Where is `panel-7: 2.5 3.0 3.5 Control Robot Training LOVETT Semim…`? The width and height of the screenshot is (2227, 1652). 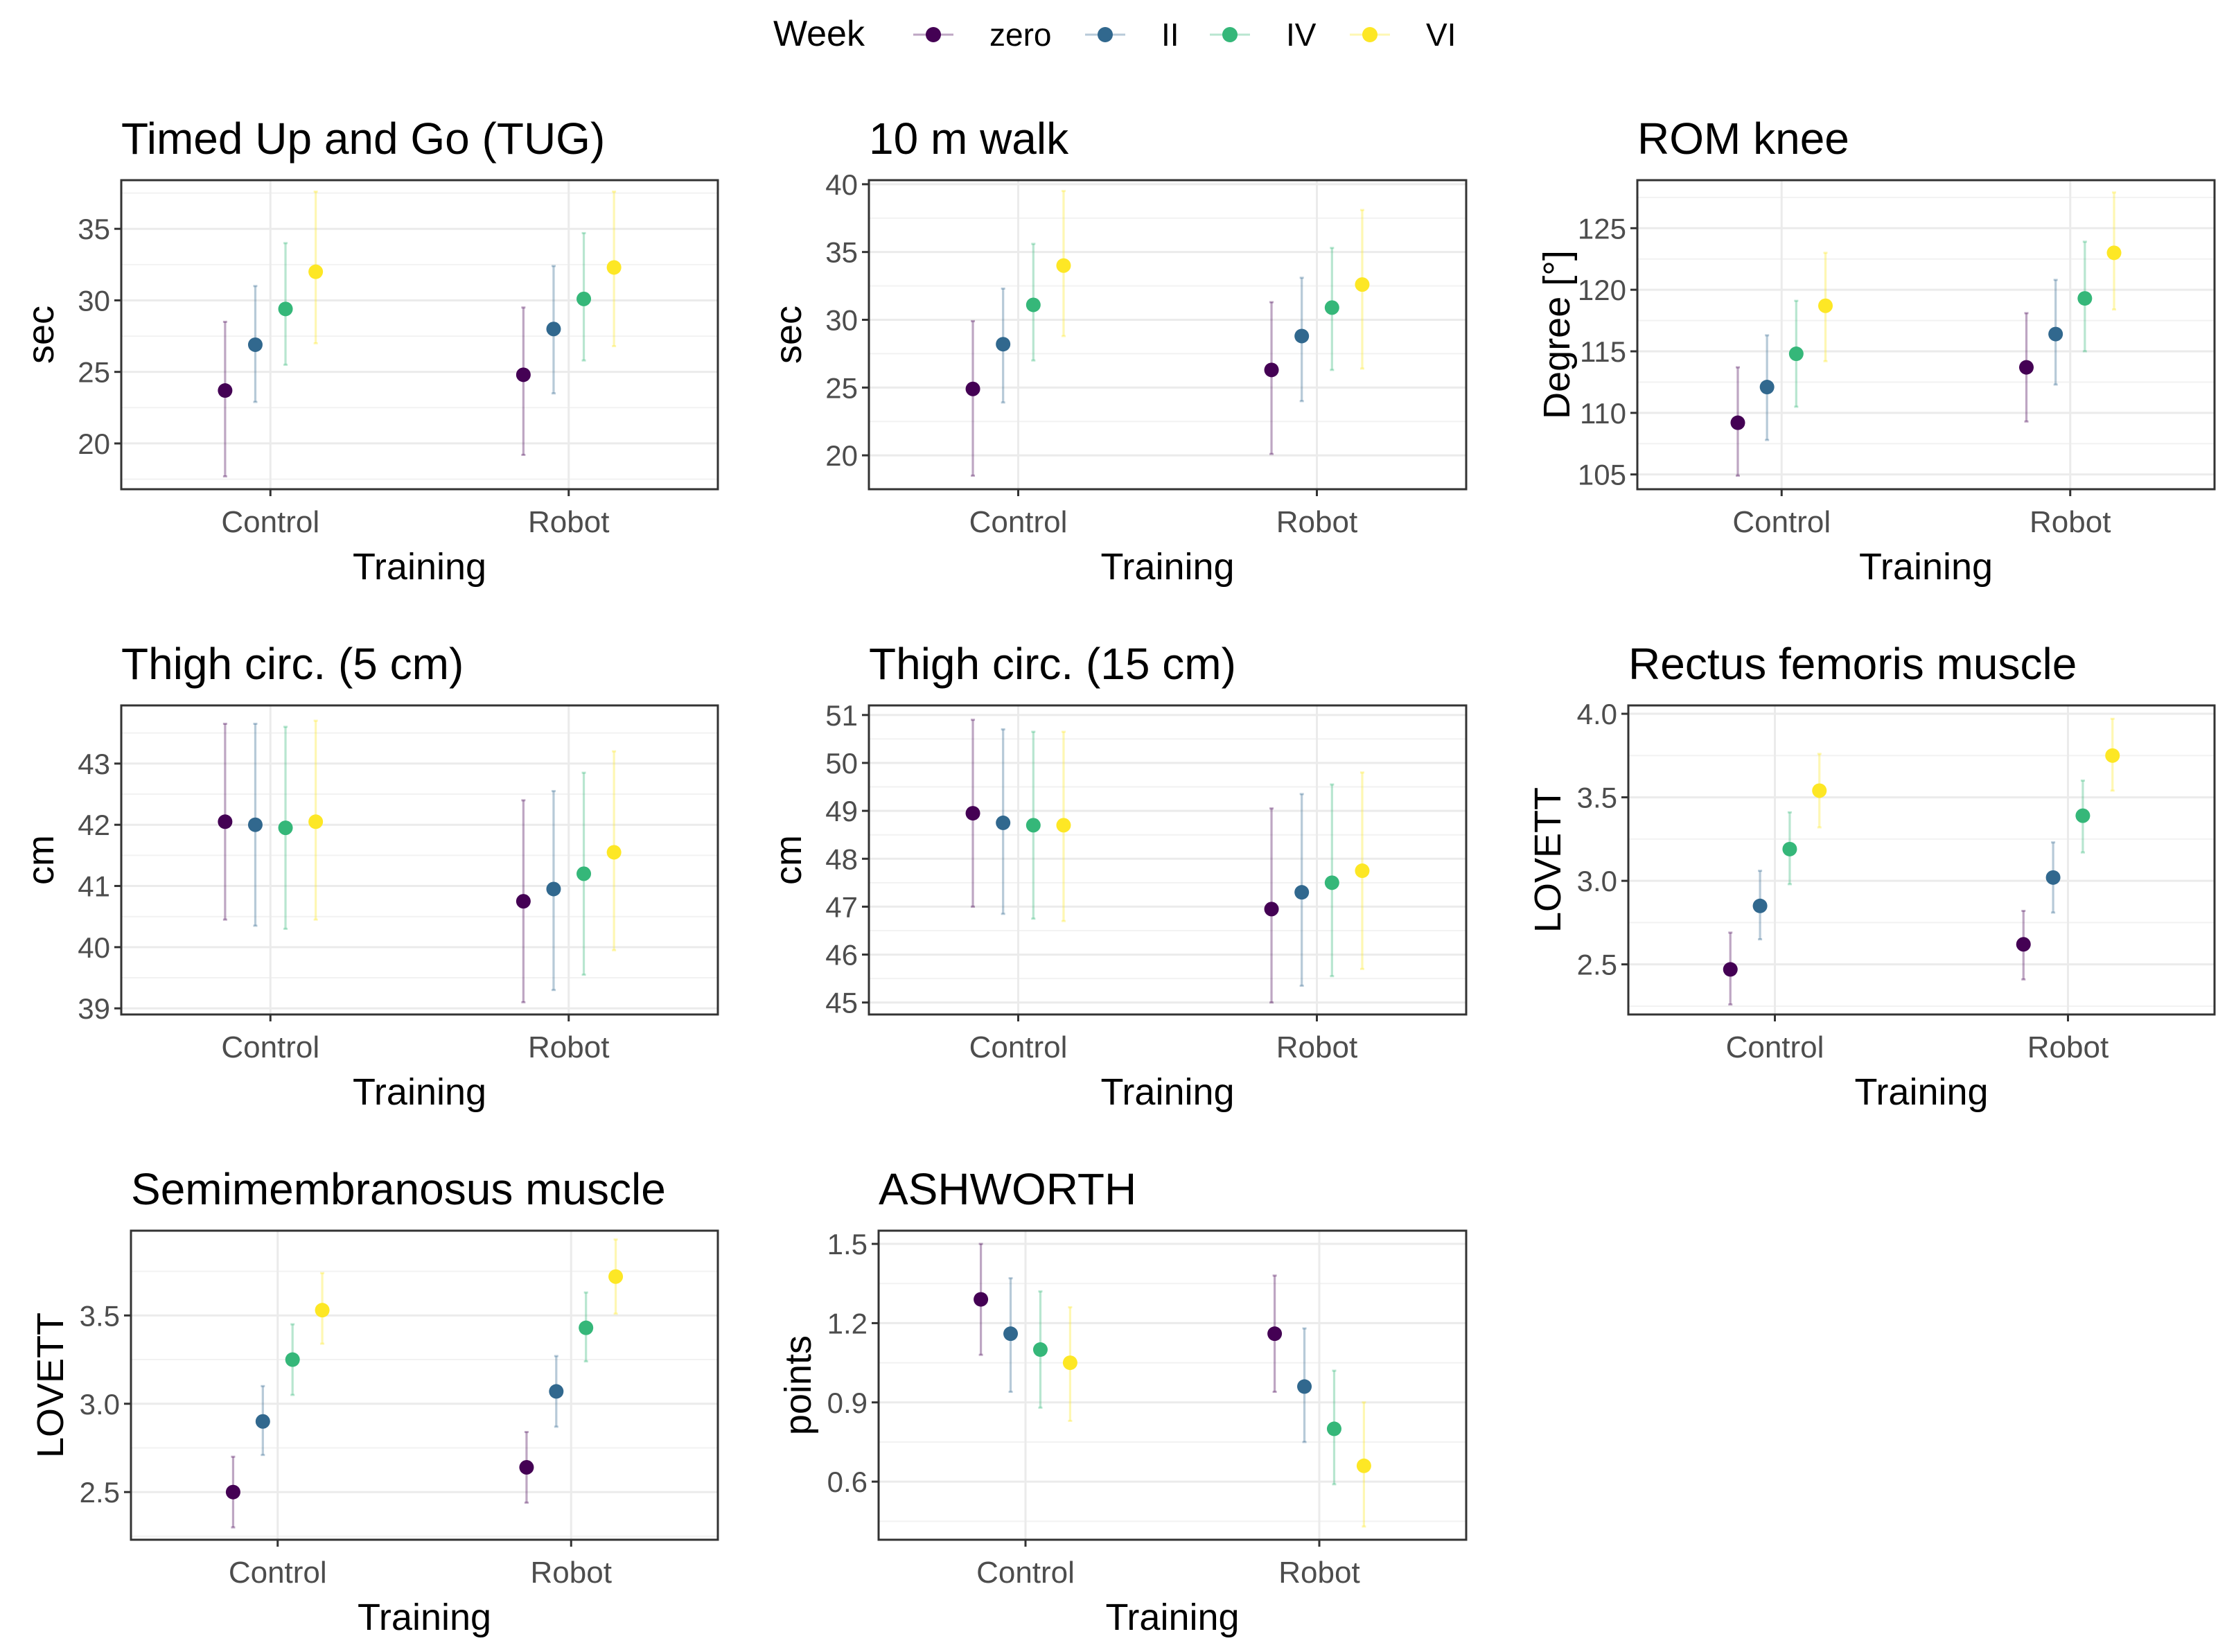 panel-7: 2.5 3.0 3.5 Control Robot Training LOVETT Semim… is located at coordinates (374, 1401).